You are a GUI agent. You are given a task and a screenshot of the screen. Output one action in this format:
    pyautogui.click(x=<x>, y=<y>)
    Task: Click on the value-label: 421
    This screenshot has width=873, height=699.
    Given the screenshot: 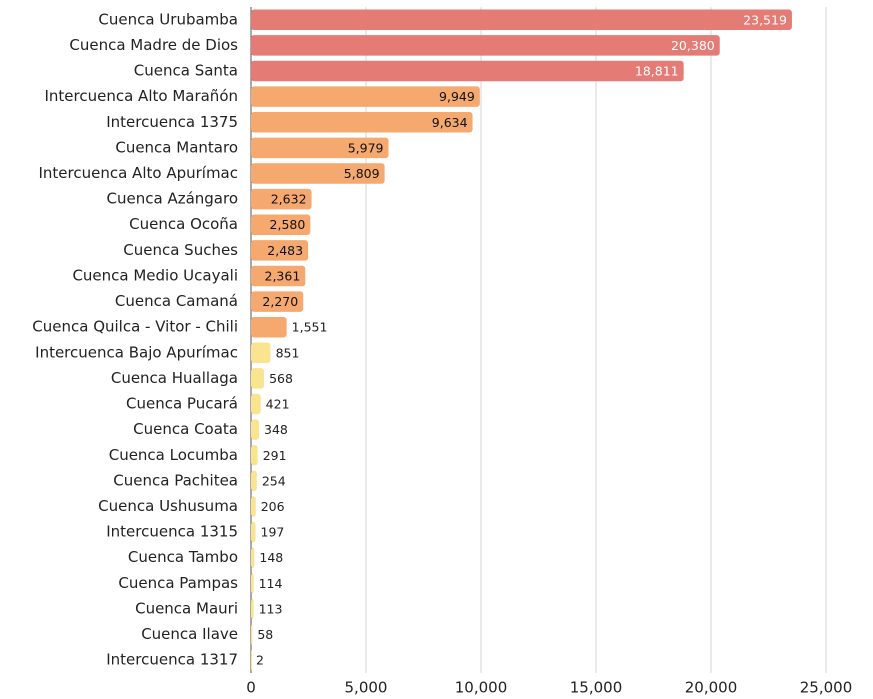 What is the action you would take?
    pyautogui.click(x=278, y=404)
    